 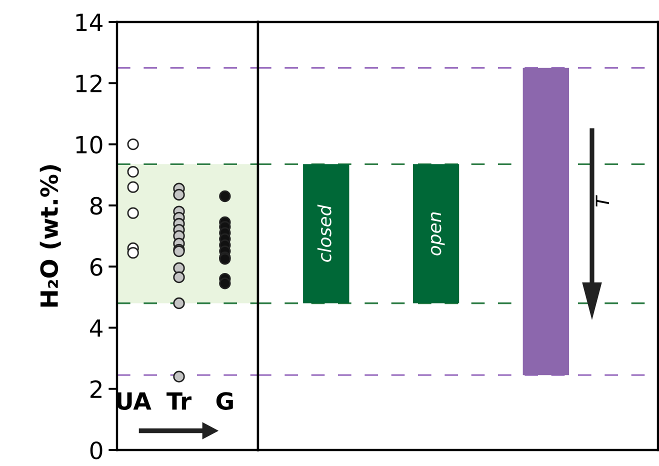 What do you see at coordinates (89, 83) in the screenshot?
I see `y-tick-label: 12` at bounding box center [89, 83].